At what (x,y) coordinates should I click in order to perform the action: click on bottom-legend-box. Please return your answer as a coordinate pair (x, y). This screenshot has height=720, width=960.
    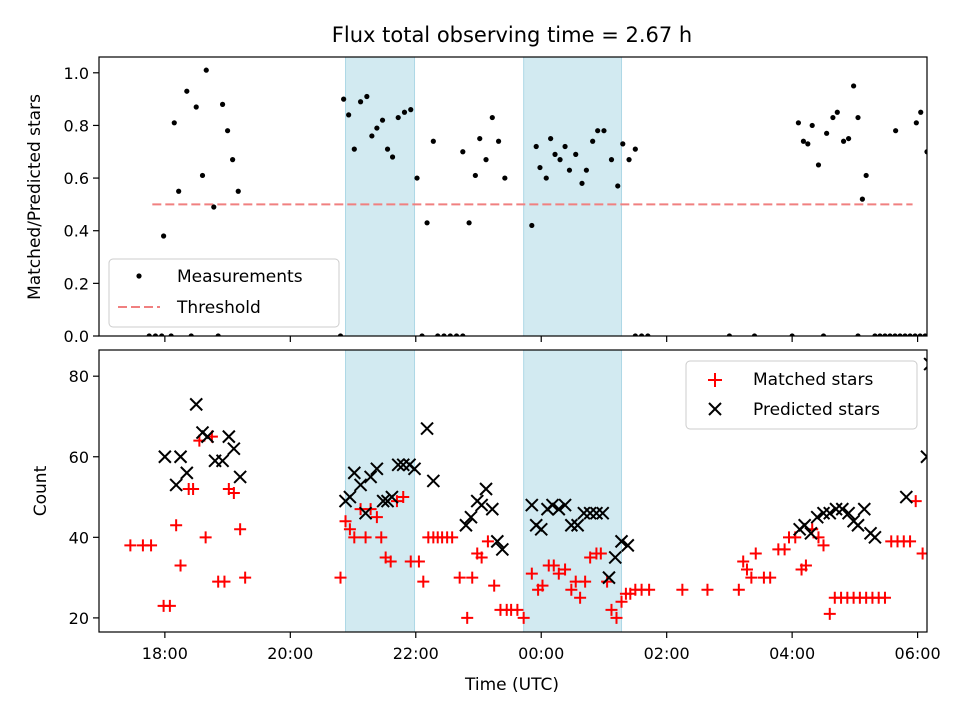
    Looking at the image, I should click on (801, 395).